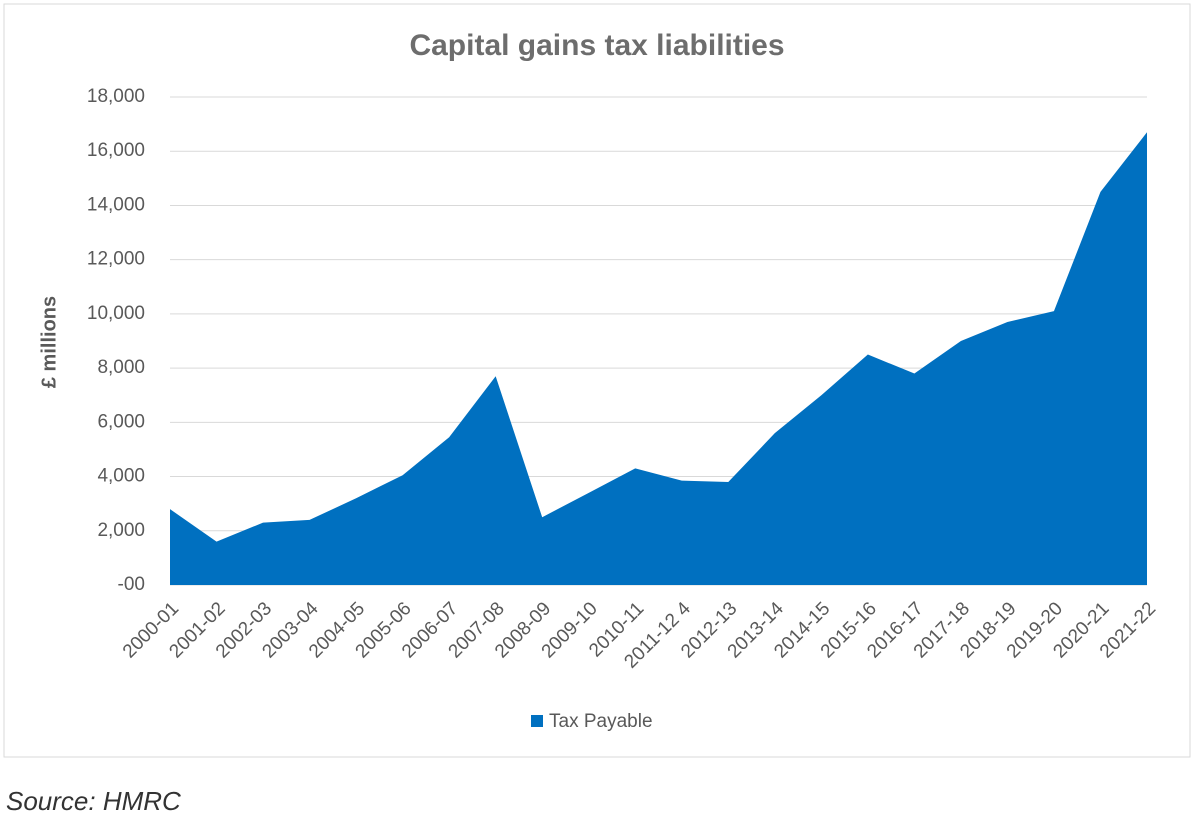  Describe the element at coordinates (601, 721) in the screenshot. I see `legend-label: Tax Payable` at that location.